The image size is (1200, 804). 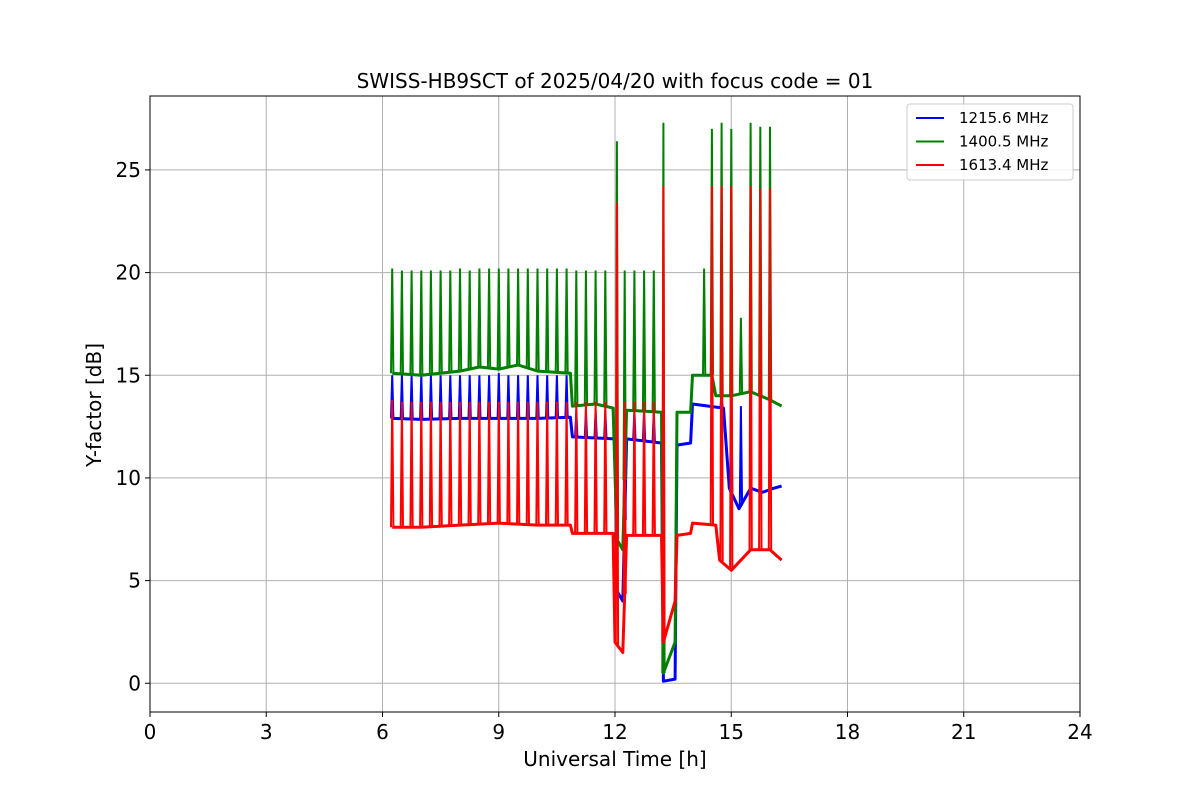 What do you see at coordinates (128, 273) in the screenshot?
I see `y-tick-label: 20` at bounding box center [128, 273].